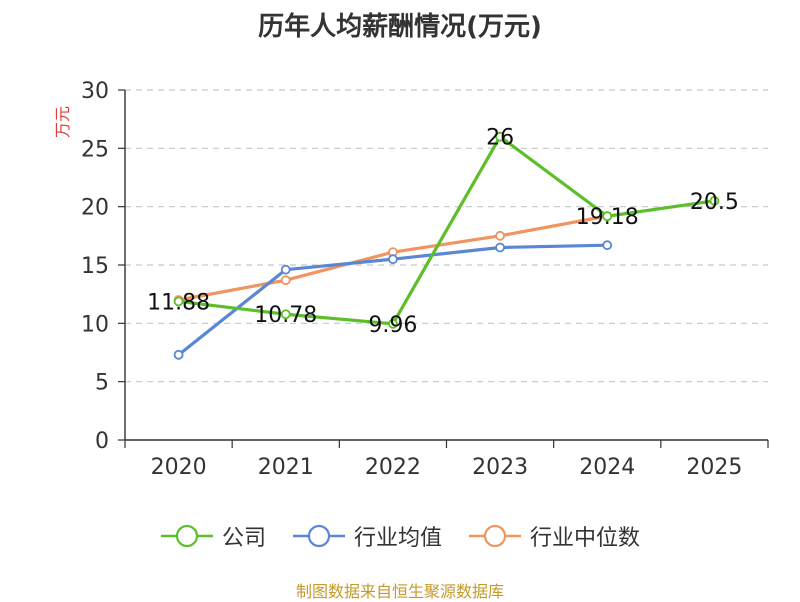 This screenshot has width=800, height=602. What do you see at coordinates (585, 538) in the screenshot?
I see `legend-label: 行业中位数` at bounding box center [585, 538].